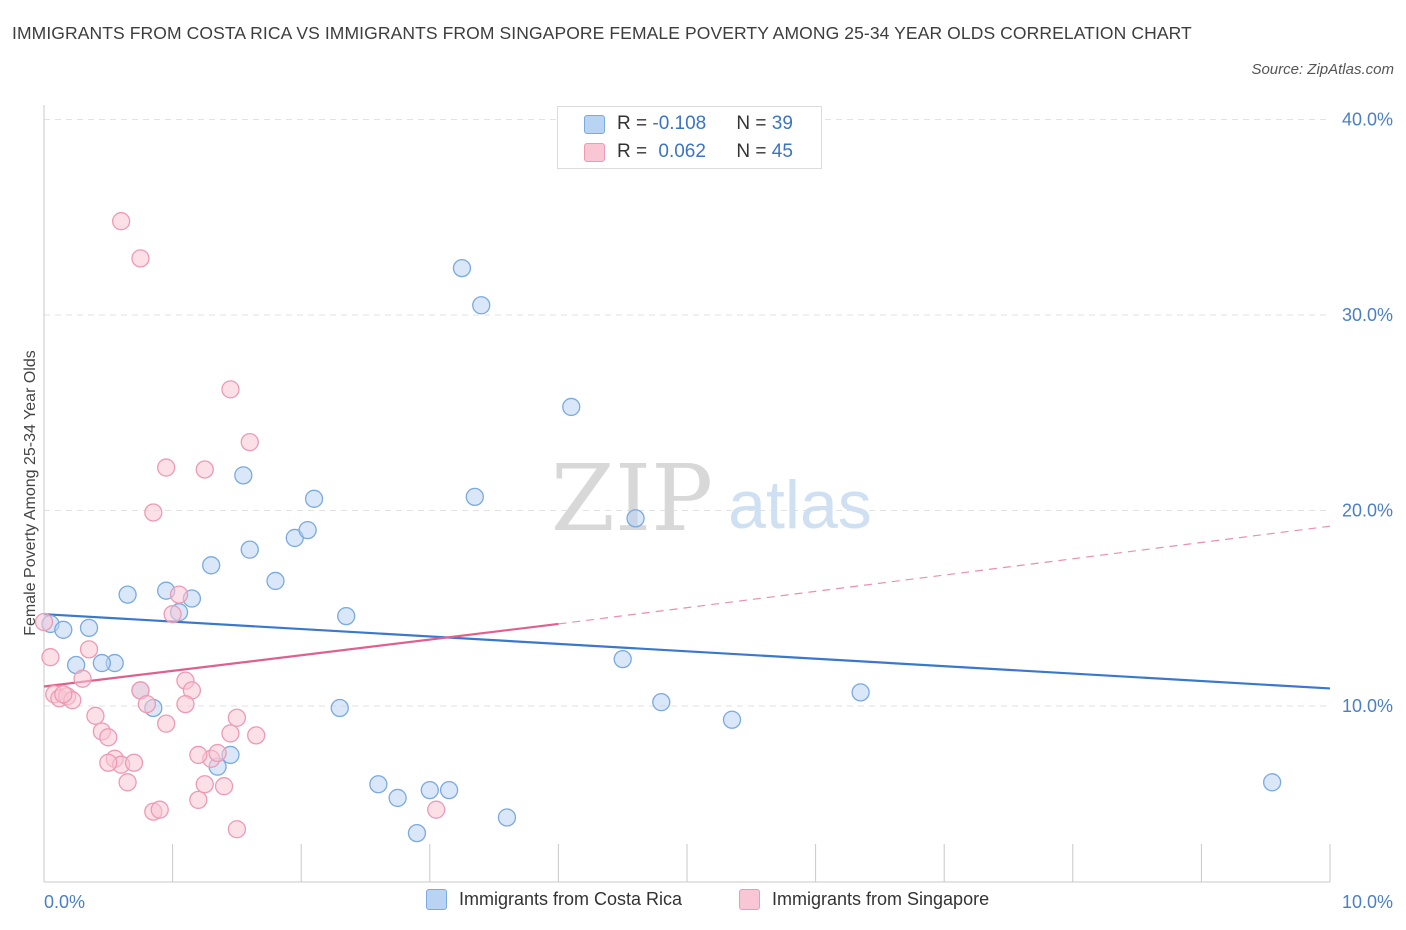 The image size is (1406, 930). Describe the element at coordinates (718, 902) in the screenshot. I see `x-tick-labels: 0.0% 10.0%` at that location.